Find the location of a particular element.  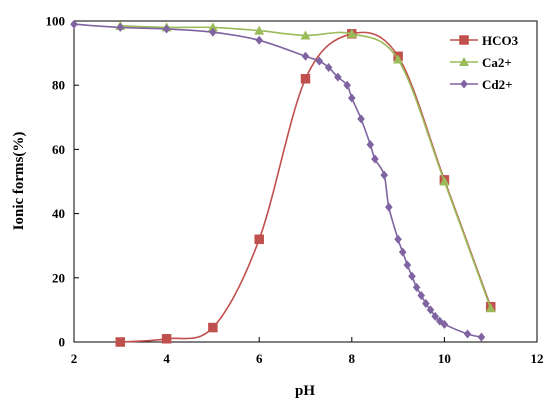

legend-label: HCO3 is located at coordinates (500, 40).